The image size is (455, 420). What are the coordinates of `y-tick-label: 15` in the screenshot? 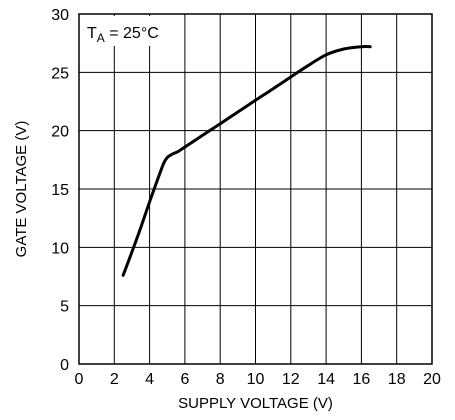 It's located at (60, 190).